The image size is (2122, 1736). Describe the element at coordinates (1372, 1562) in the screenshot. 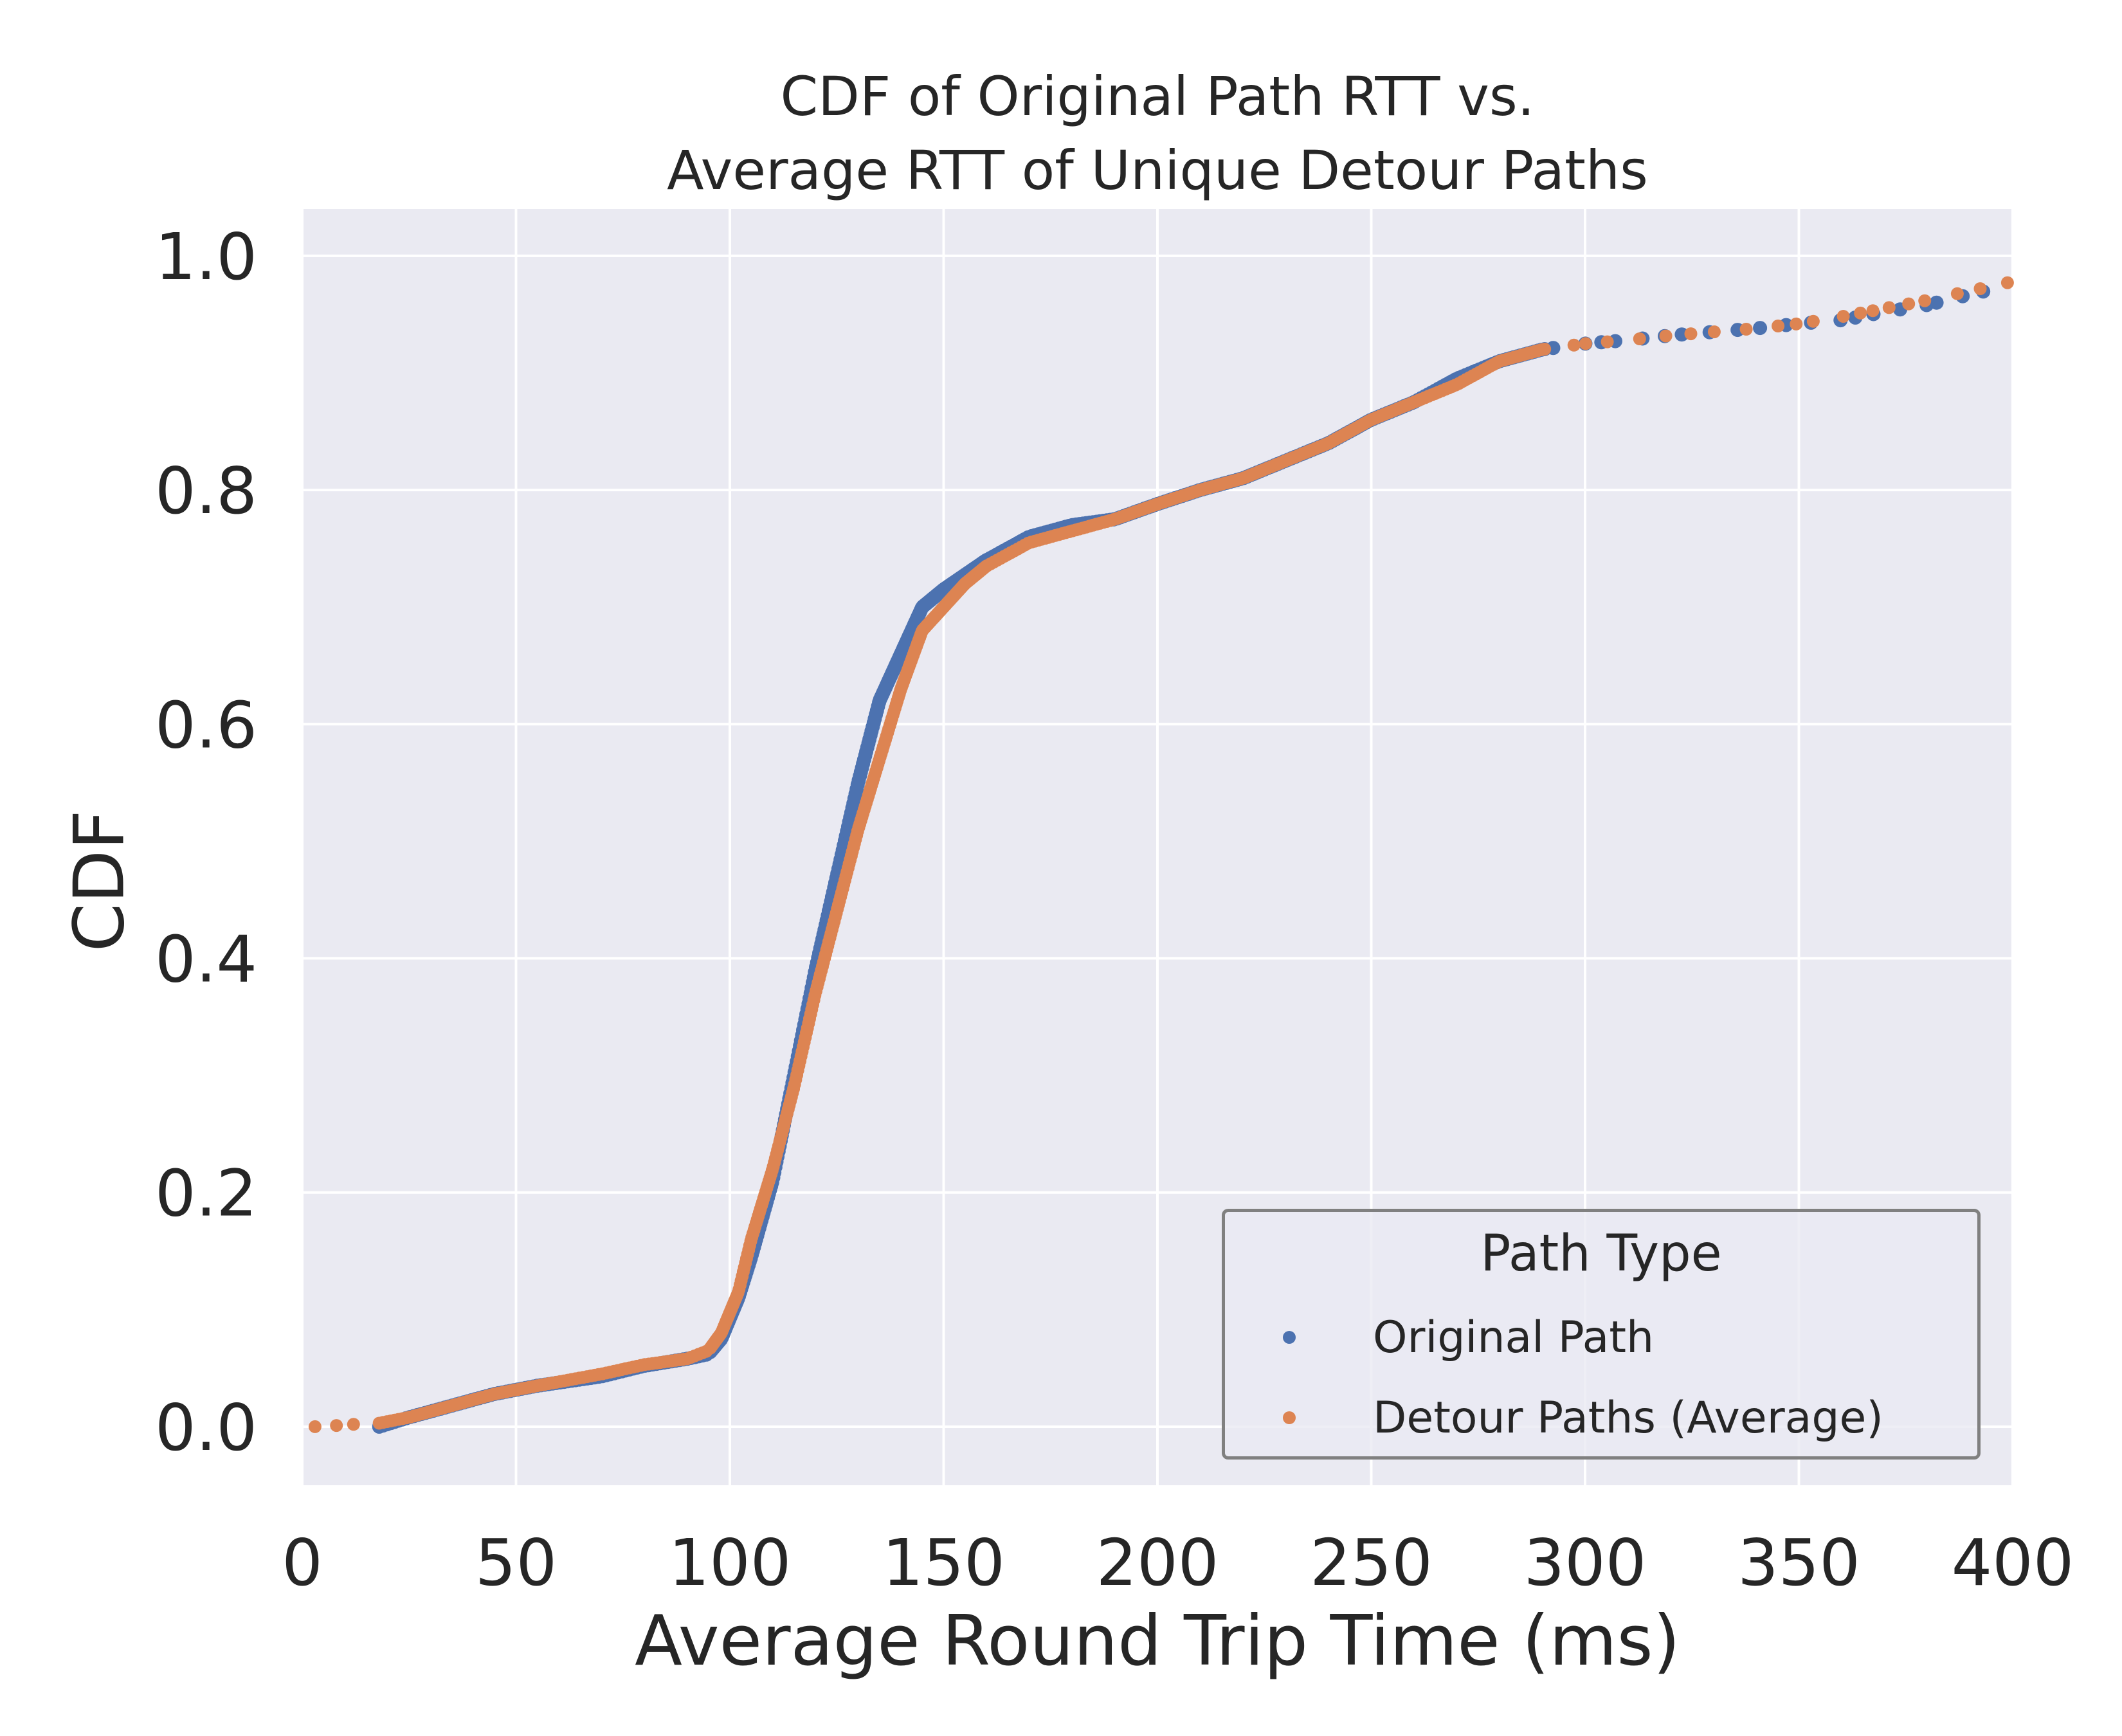

I see `x-tick-label: 250` at that location.